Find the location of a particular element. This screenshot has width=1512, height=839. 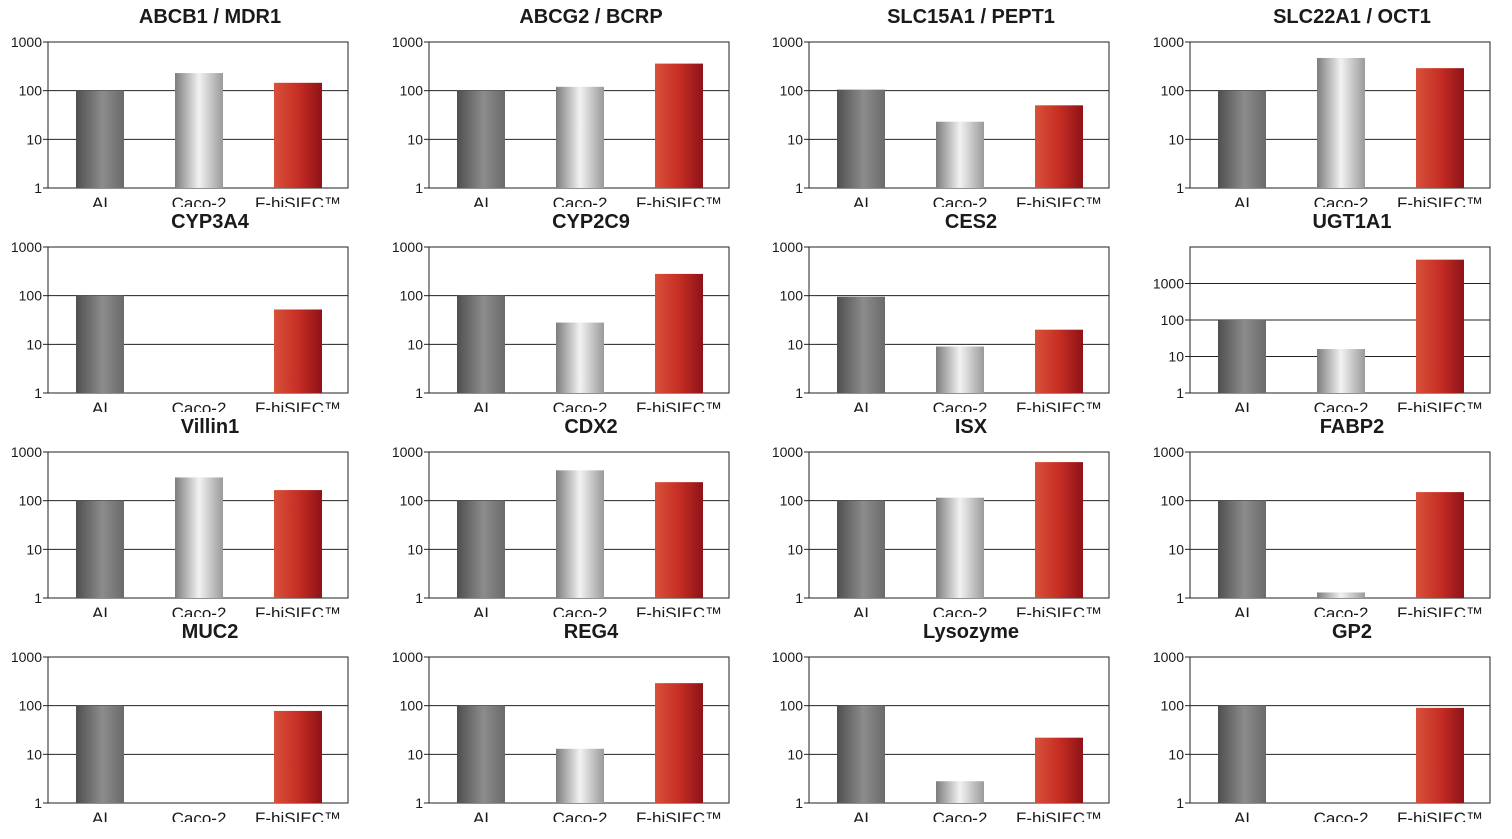

chart-panel: 1 10 100 1000 AI Caco-2 F-hiSIEC™ CDX2 is located at coordinates (570, 514).